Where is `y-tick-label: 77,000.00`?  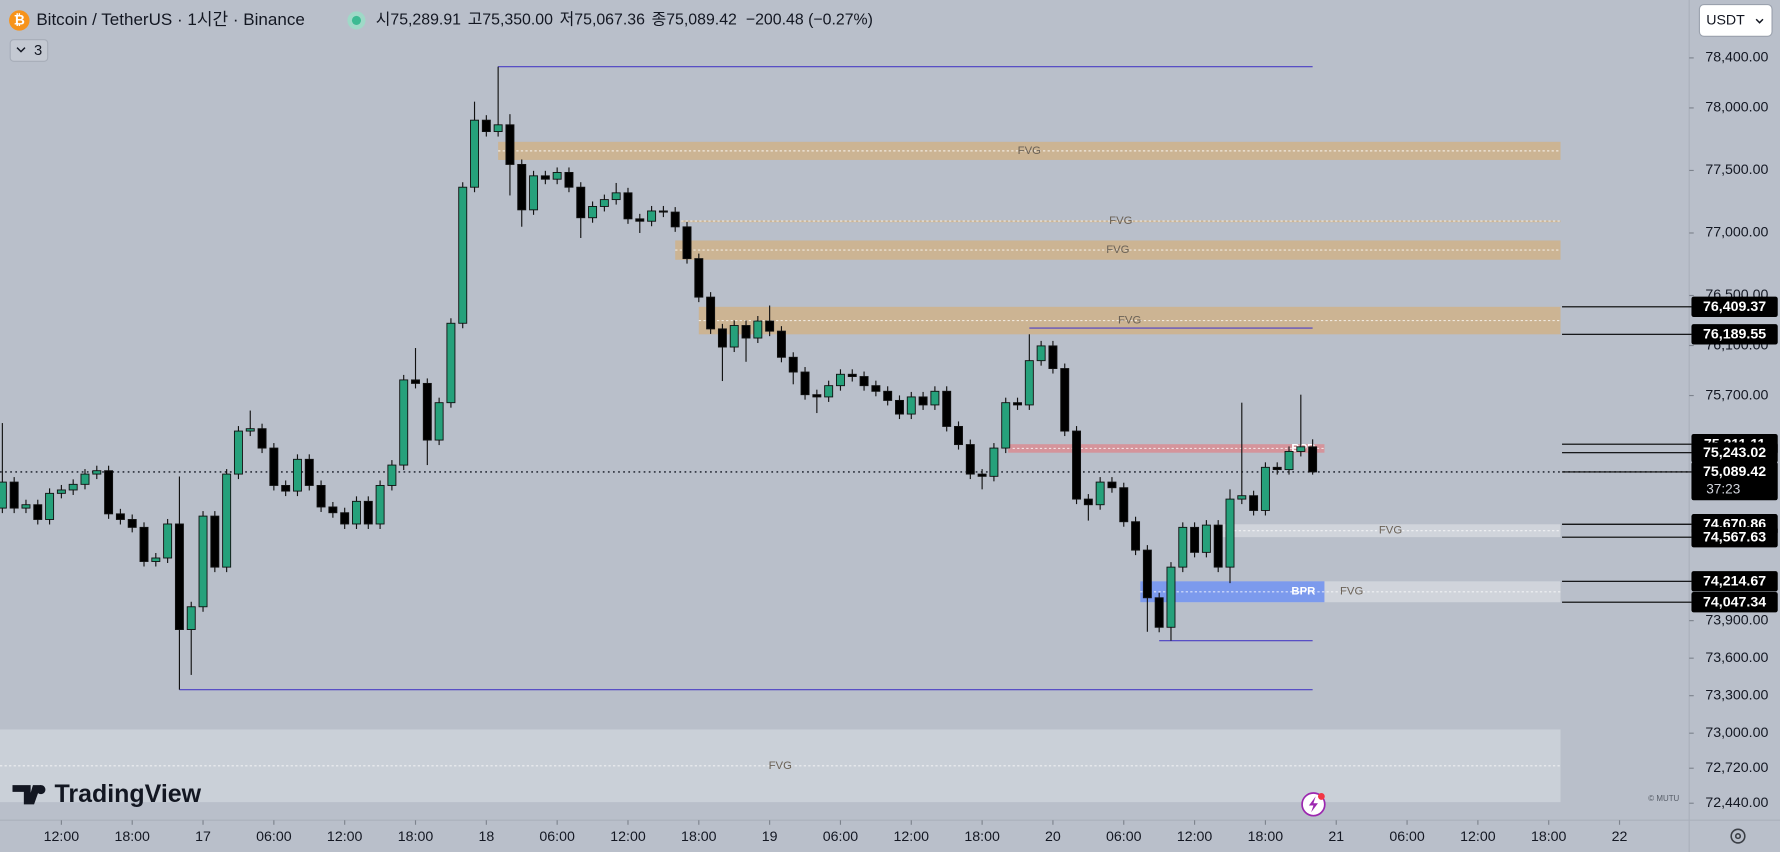
y-tick-label: 77,000.00 is located at coordinates (1736, 233).